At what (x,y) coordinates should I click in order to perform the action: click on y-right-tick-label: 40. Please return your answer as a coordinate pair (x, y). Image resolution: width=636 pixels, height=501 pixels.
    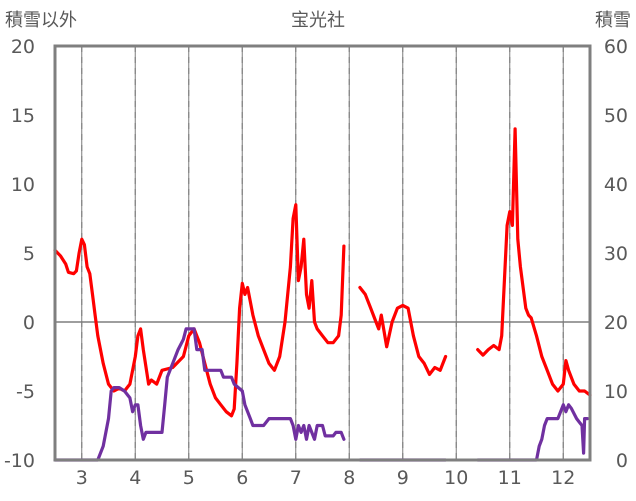
    Looking at the image, I should click on (616, 185).